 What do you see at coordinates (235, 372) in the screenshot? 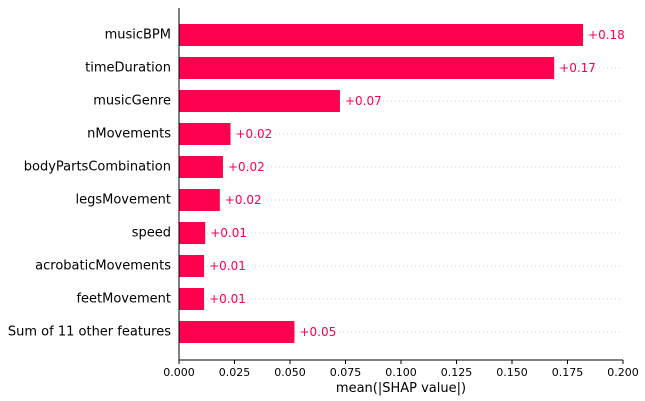
I see `x-tick-label: 0.025` at bounding box center [235, 372].